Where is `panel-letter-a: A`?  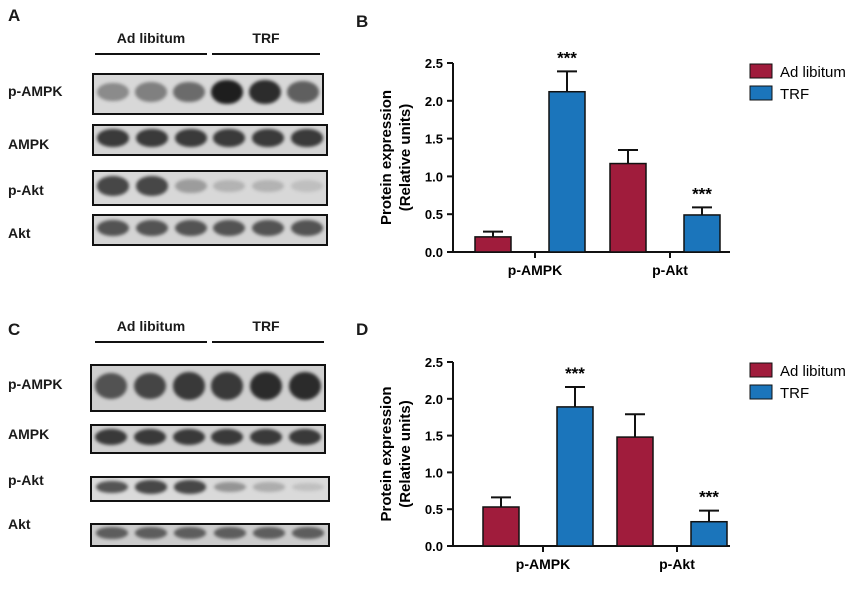
panel-letter-a: A is located at coordinates (14, 15).